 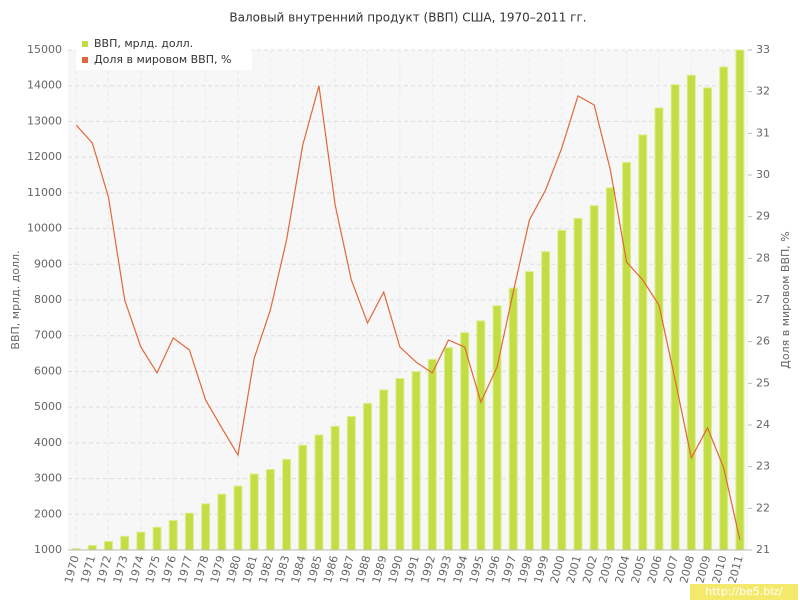 What do you see at coordinates (44, 156) in the screenshot?
I see `y-tick-label: 12000` at bounding box center [44, 156].